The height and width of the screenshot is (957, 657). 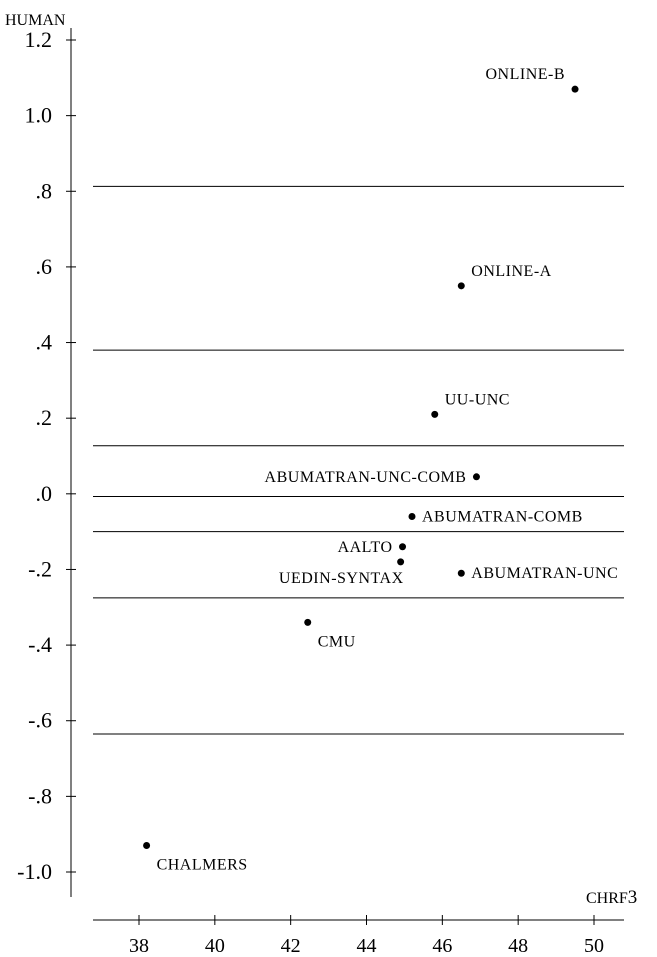 I want to click on y-tick-label: .4, so click(x=44, y=342).